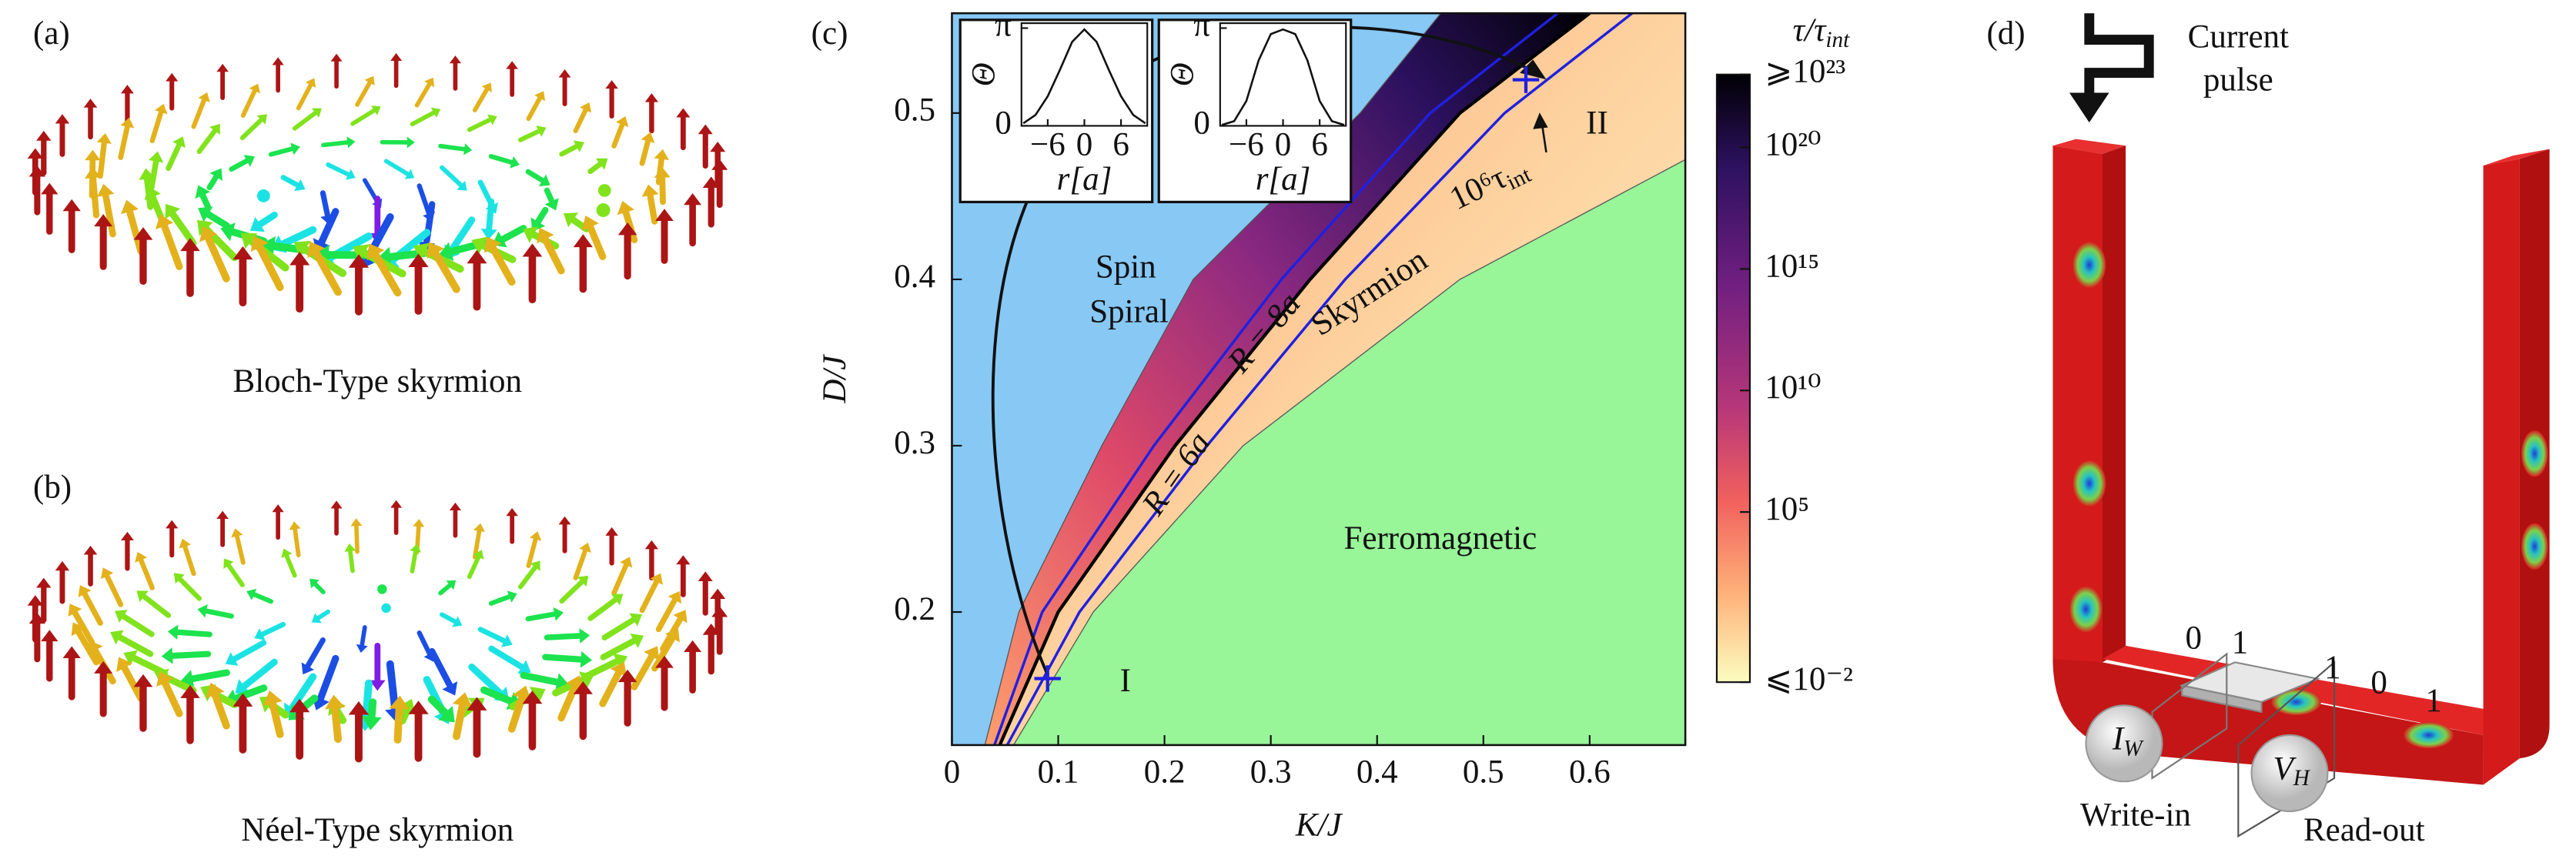  Describe the element at coordinates (2119, 56) in the screenshot. I see `pulse-icon` at that location.